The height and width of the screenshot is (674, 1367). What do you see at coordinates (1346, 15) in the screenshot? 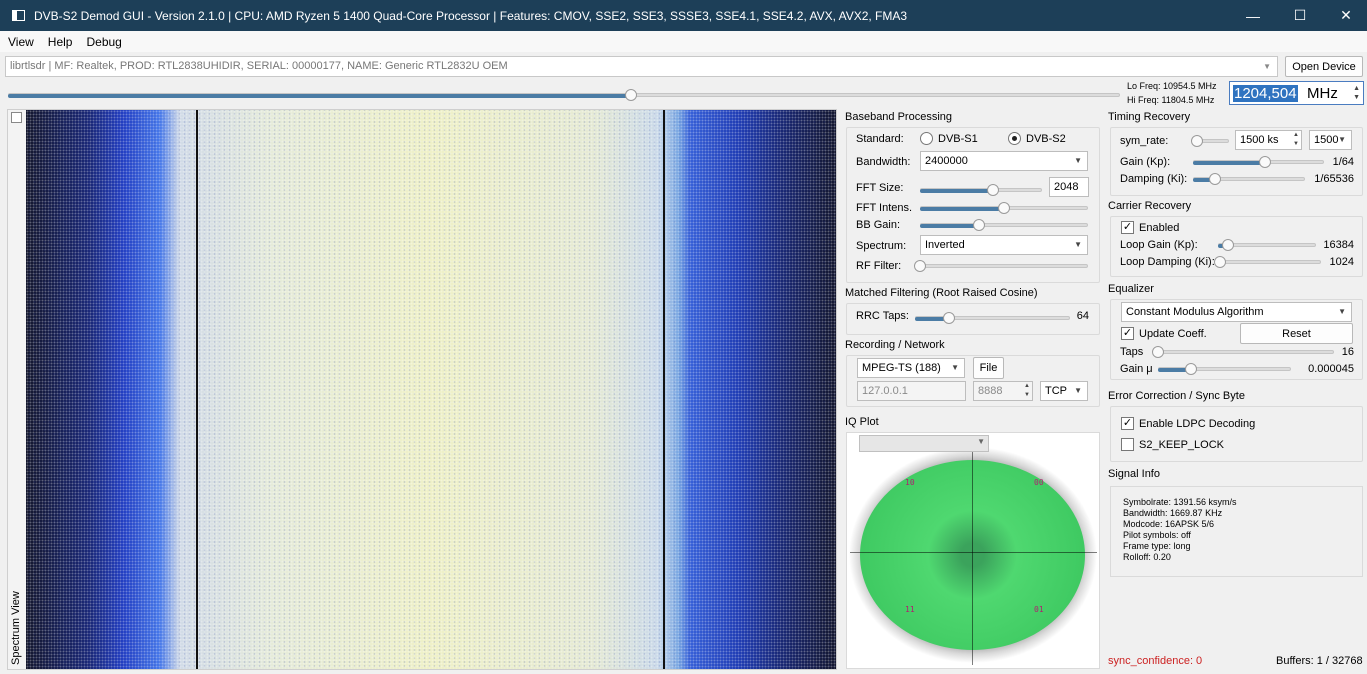
I see `close-button: ✕` at bounding box center [1346, 15].